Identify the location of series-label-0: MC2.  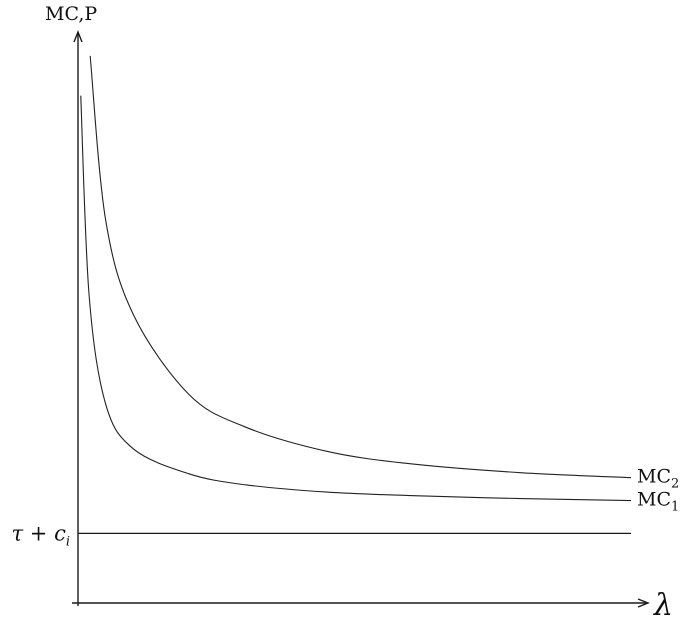
(658, 479).